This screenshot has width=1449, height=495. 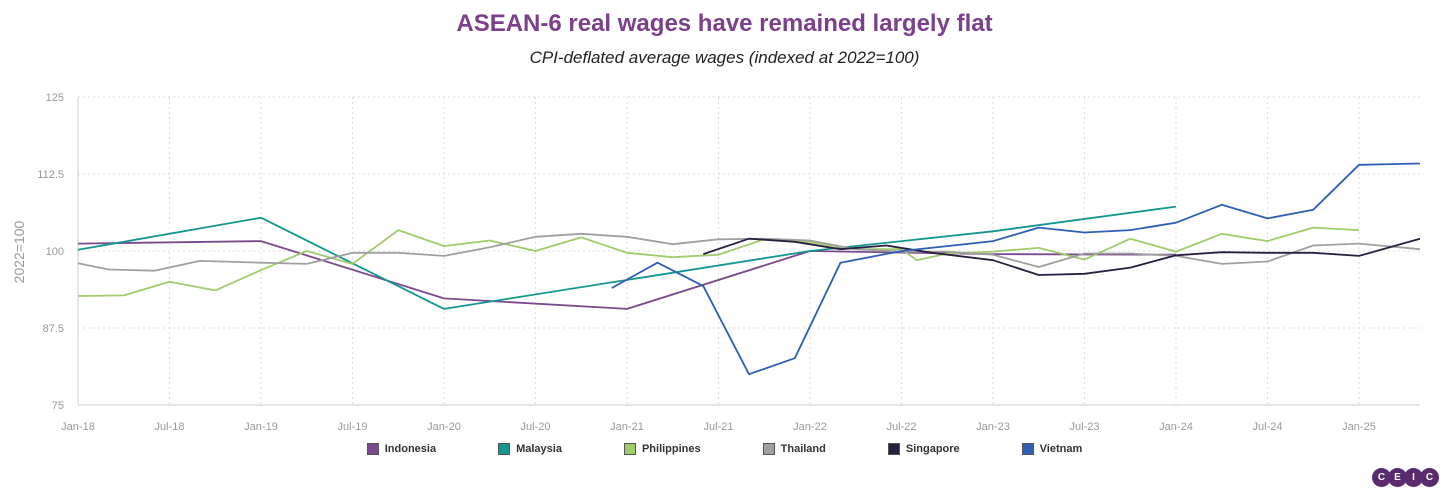 What do you see at coordinates (261, 427) in the screenshot?
I see `x-tick-label: Jan-19` at bounding box center [261, 427].